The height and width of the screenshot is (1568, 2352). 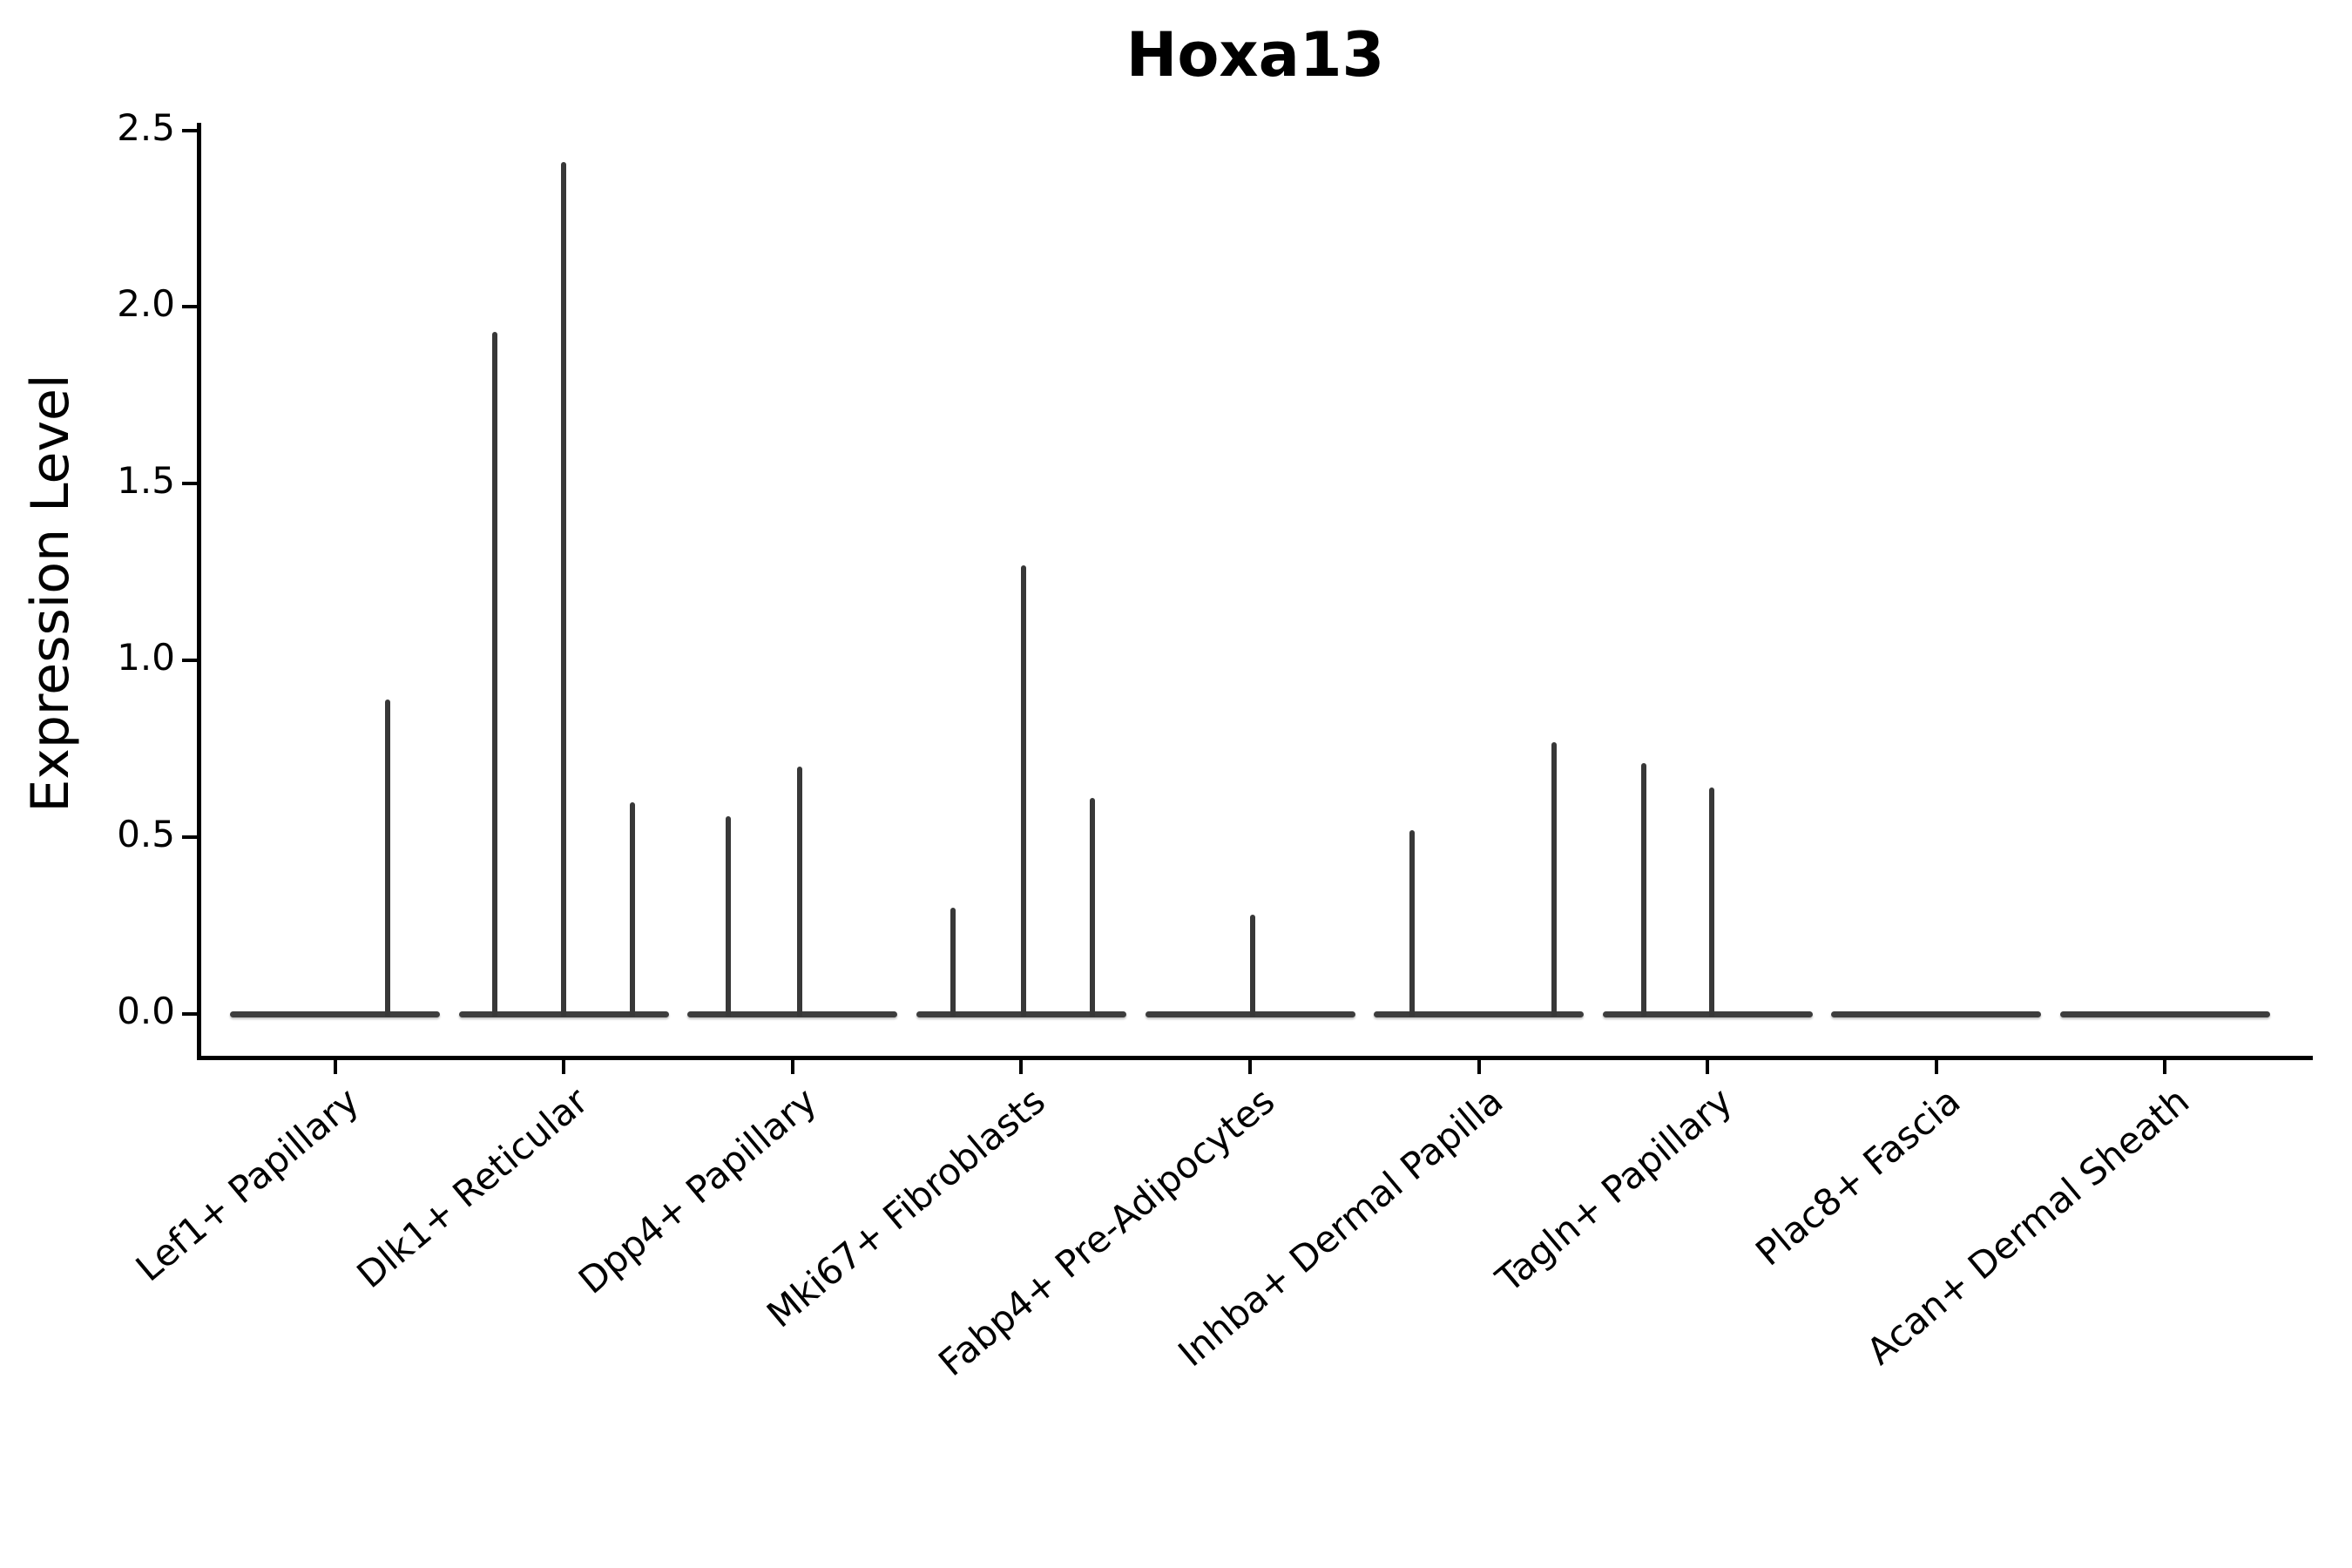 I want to click on x-axis-spine, so click(x=1255, y=1058).